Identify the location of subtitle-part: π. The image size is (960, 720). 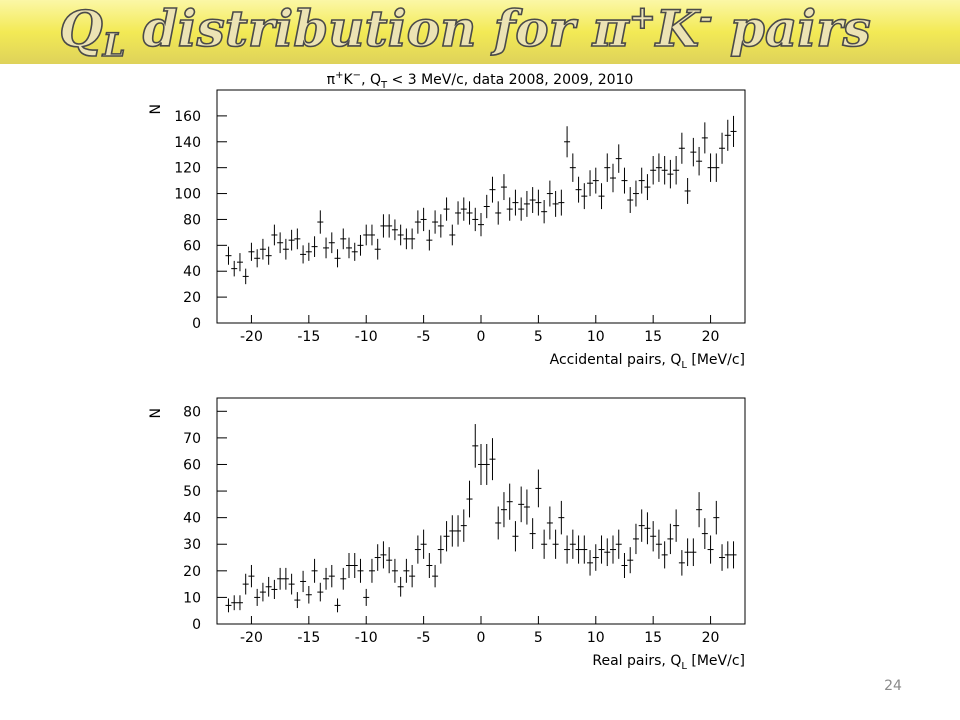
(331, 80).